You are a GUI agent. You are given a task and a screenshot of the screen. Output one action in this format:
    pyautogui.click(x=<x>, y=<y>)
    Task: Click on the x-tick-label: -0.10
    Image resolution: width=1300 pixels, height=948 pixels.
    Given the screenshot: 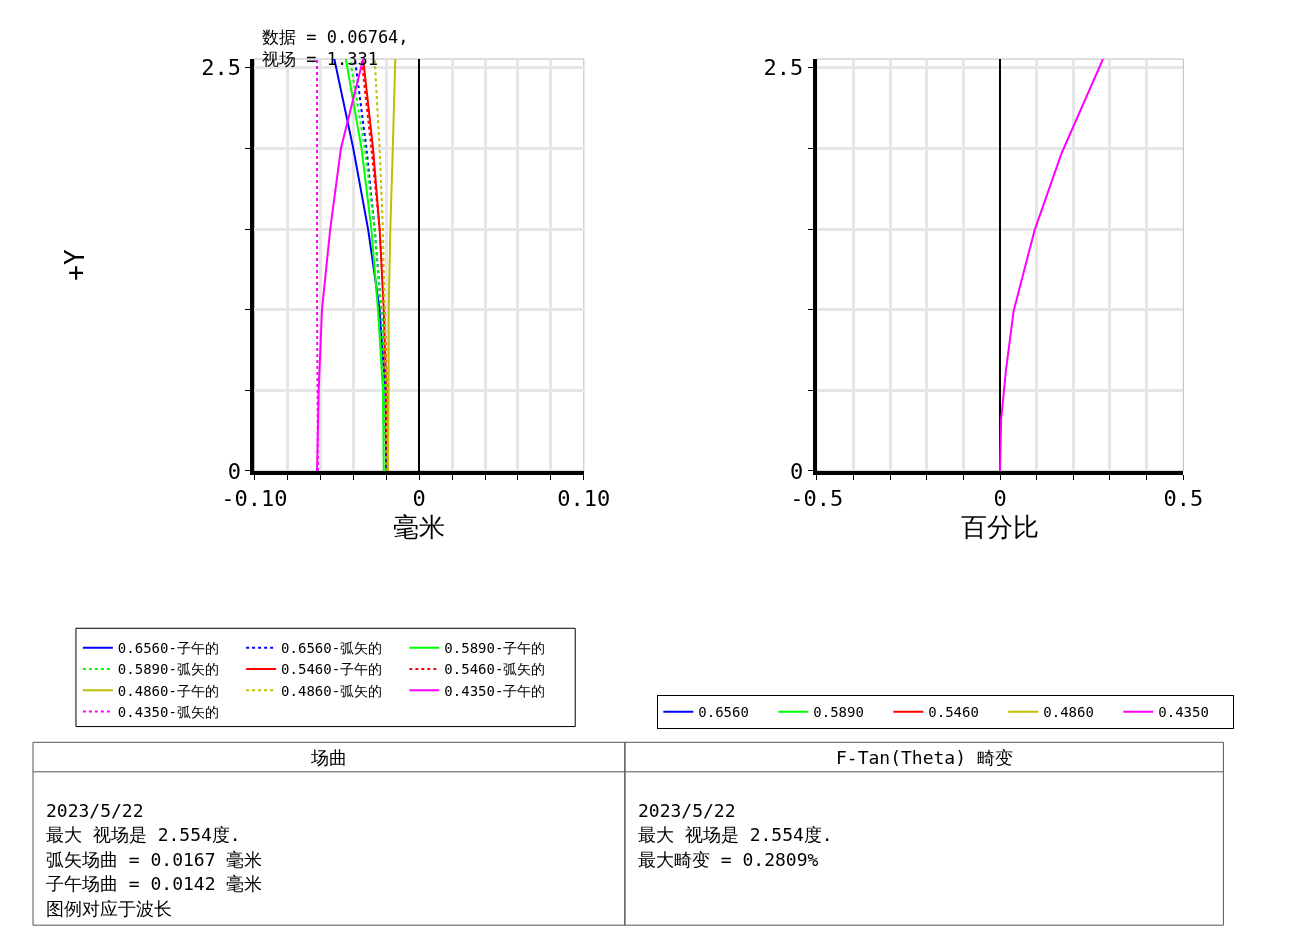 What is the action you would take?
    pyautogui.click(x=254, y=499)
    